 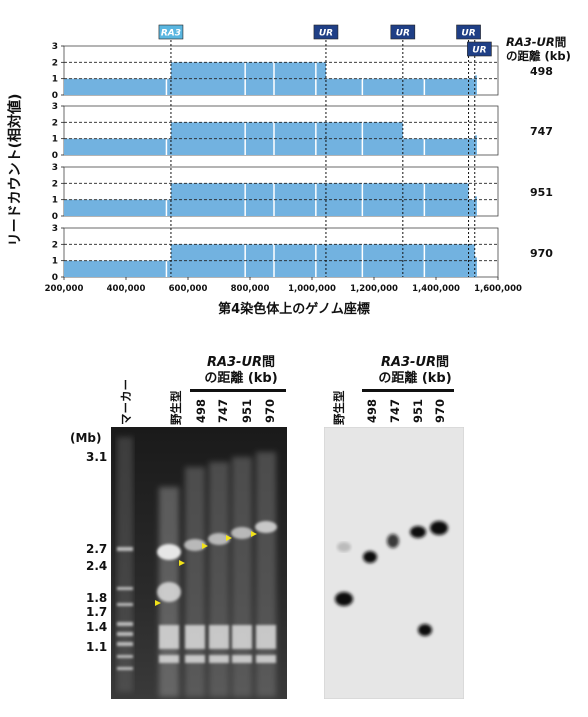 I want to click on x-tick-label: 800,000, so click(x=250, y=289).